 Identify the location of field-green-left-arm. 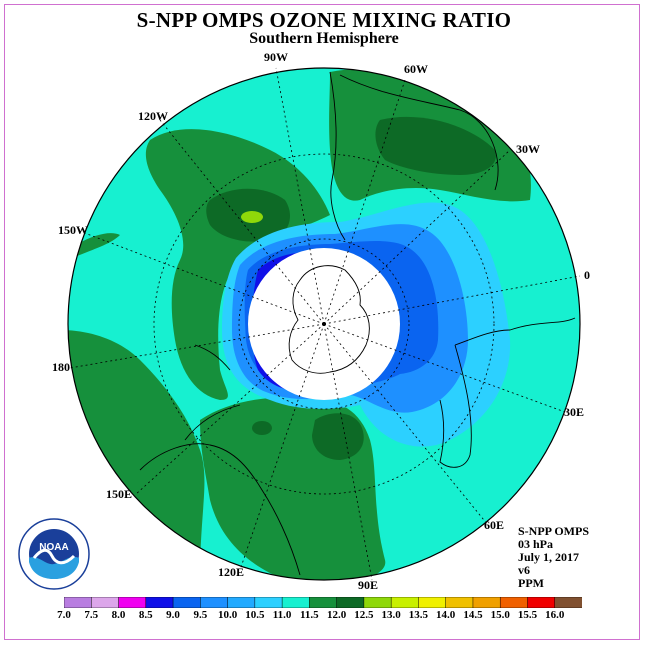
(94, 246).